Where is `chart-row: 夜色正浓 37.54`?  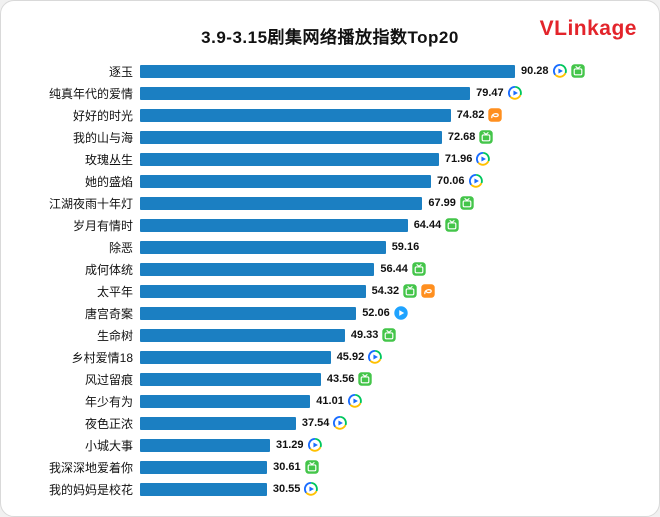 chart-row: 夜色正浓 37.54 is located at coordinates (330, 423).